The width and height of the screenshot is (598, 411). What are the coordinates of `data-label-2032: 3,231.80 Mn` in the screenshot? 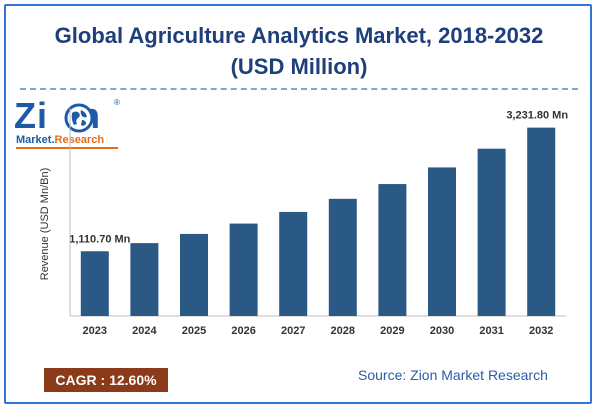 It's located at (537, 116).